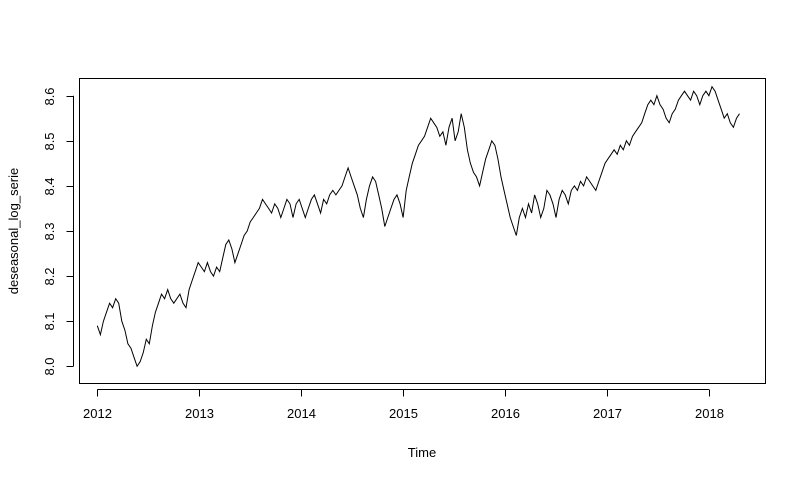  What do you see at coordinates (49, 96) in the screenshot?
I see `y-tick-label: 8.6` at bounding box center [49, 96].